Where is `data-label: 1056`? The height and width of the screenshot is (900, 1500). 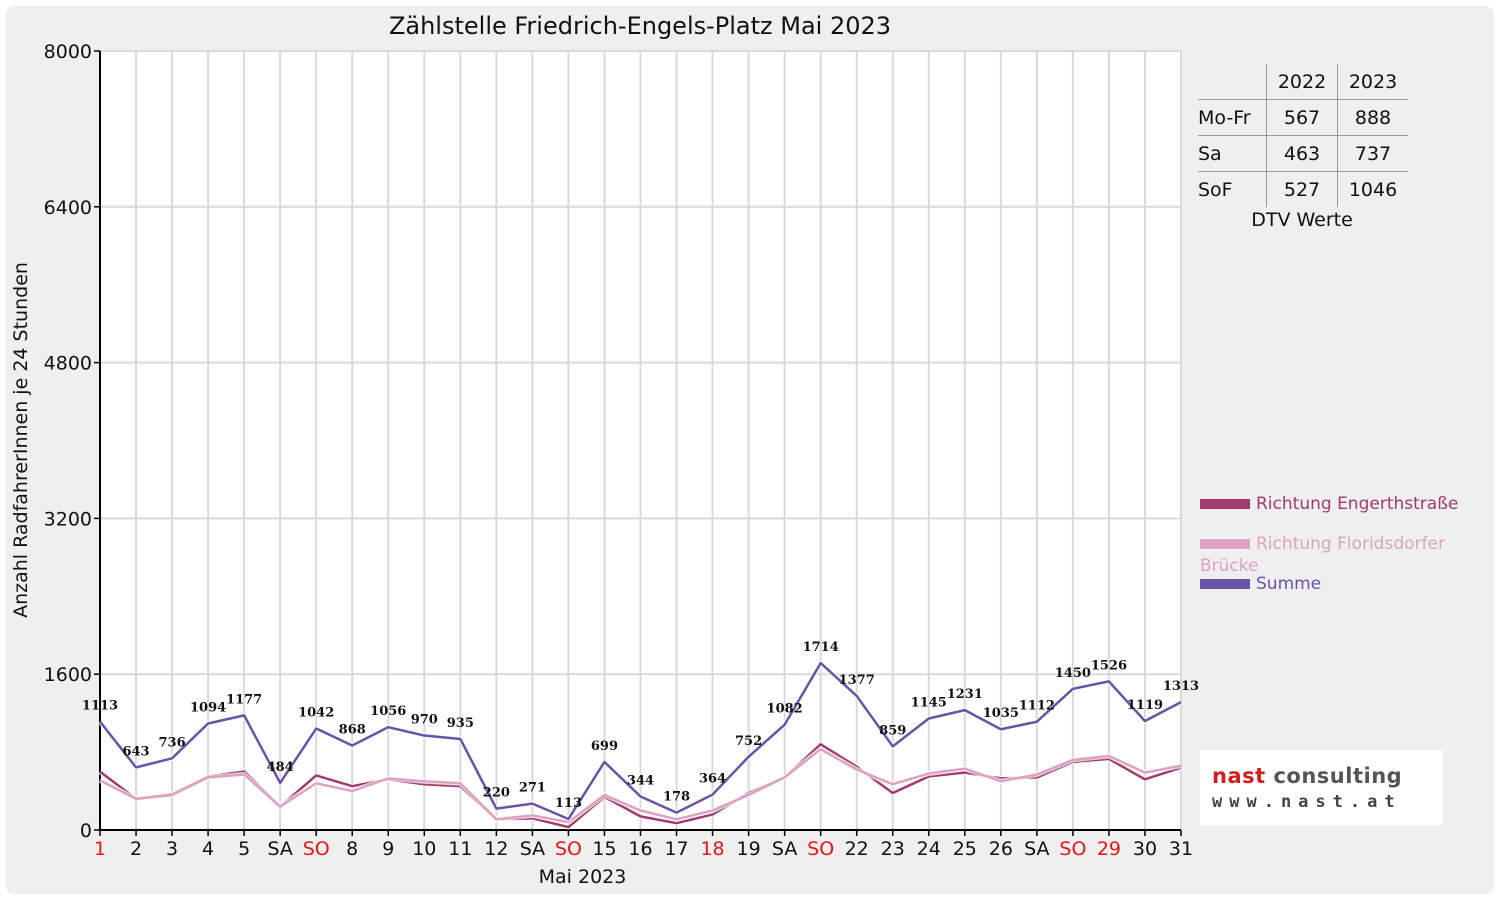
data-label: 1056 is located at coordinates (388, 711).